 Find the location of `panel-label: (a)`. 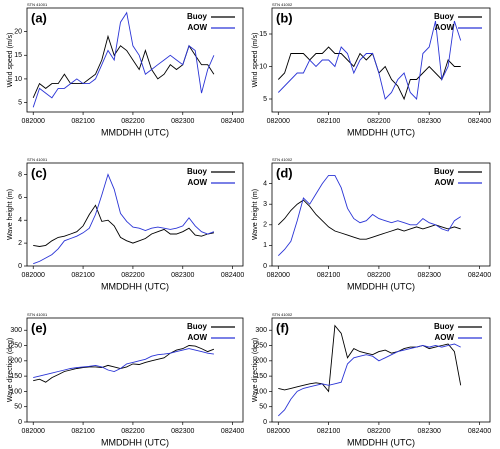

panel-label: (a) is located at coordinates (39, 17).